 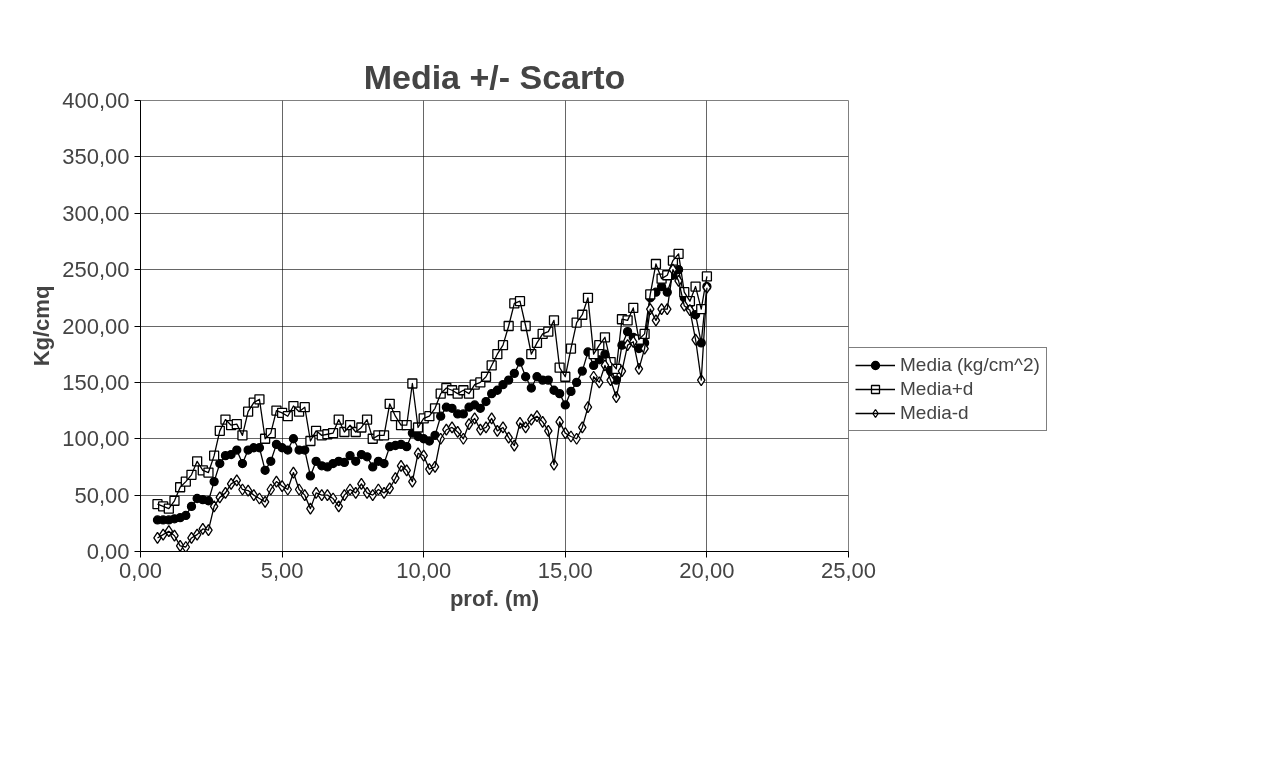 What do you see at coordinates (848, 570) in the screenshot?
I see `x-tick-label: 25,00` at bounding box center [848, 570].